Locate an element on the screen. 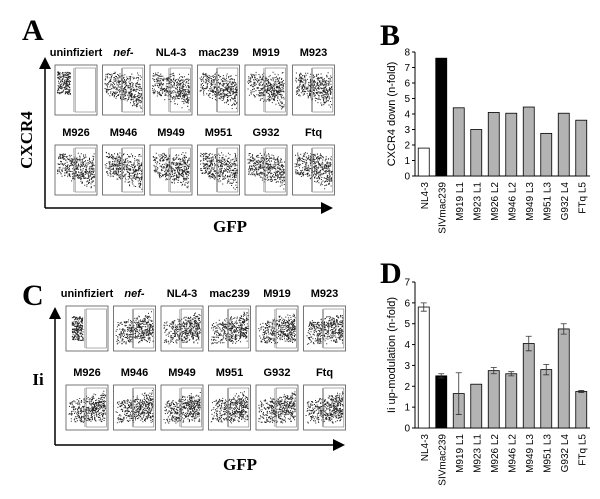 The image size is (600, 499). x-tick-label: M946 L2 is located at coordinates (512, 453).